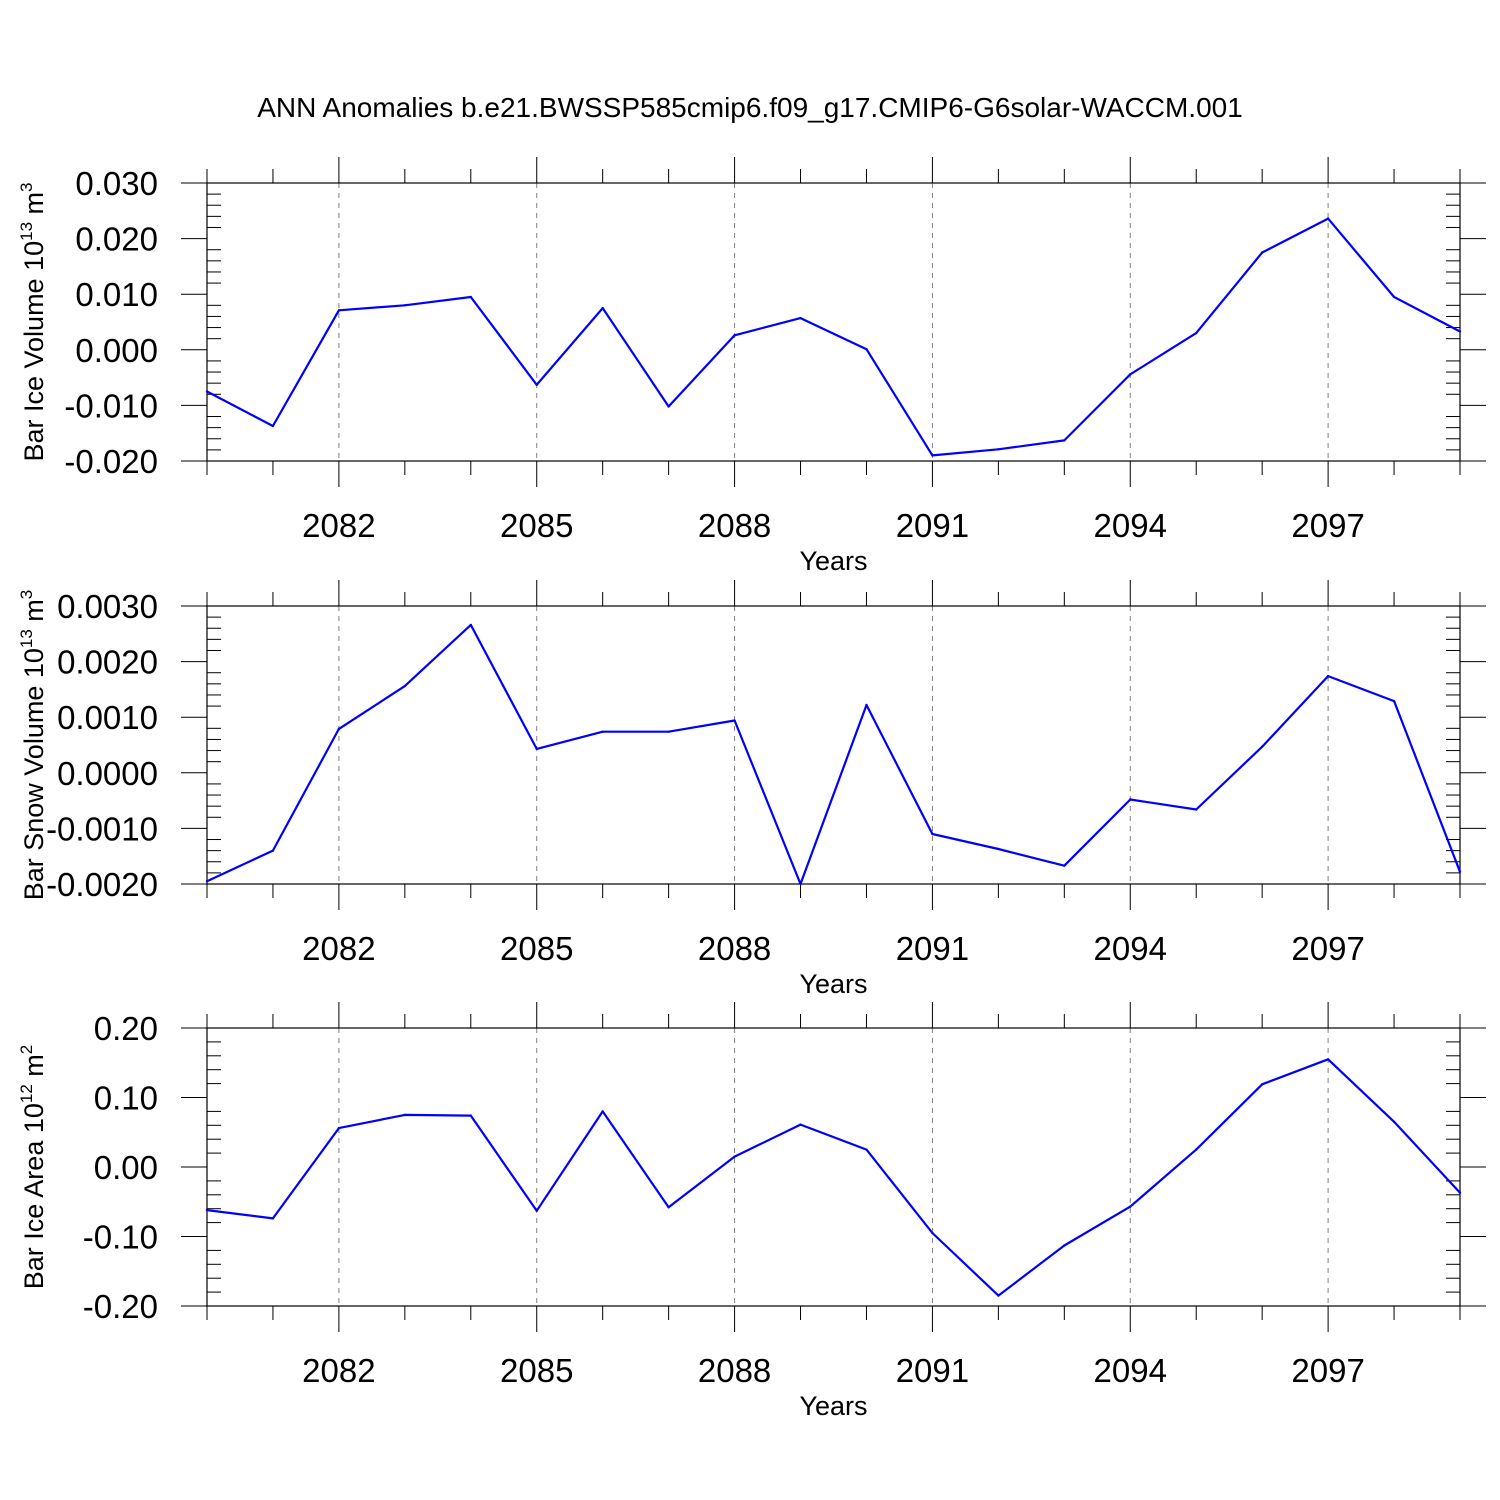 This screenshot has height=1500, width=1500. What do you see at coordinates (120, 1306) in the screenshot?
I see `y-tick-label: -0.20` at bounding box center [120, 1306].